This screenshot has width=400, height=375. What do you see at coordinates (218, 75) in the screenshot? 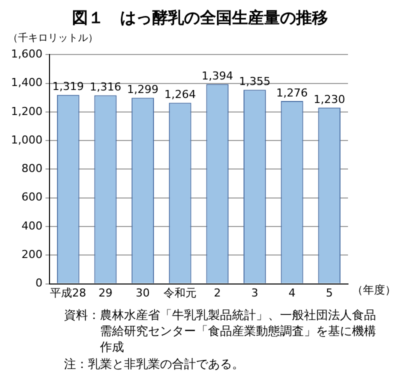
I see `data-label: 1,394` at bounding box center [218, 75].